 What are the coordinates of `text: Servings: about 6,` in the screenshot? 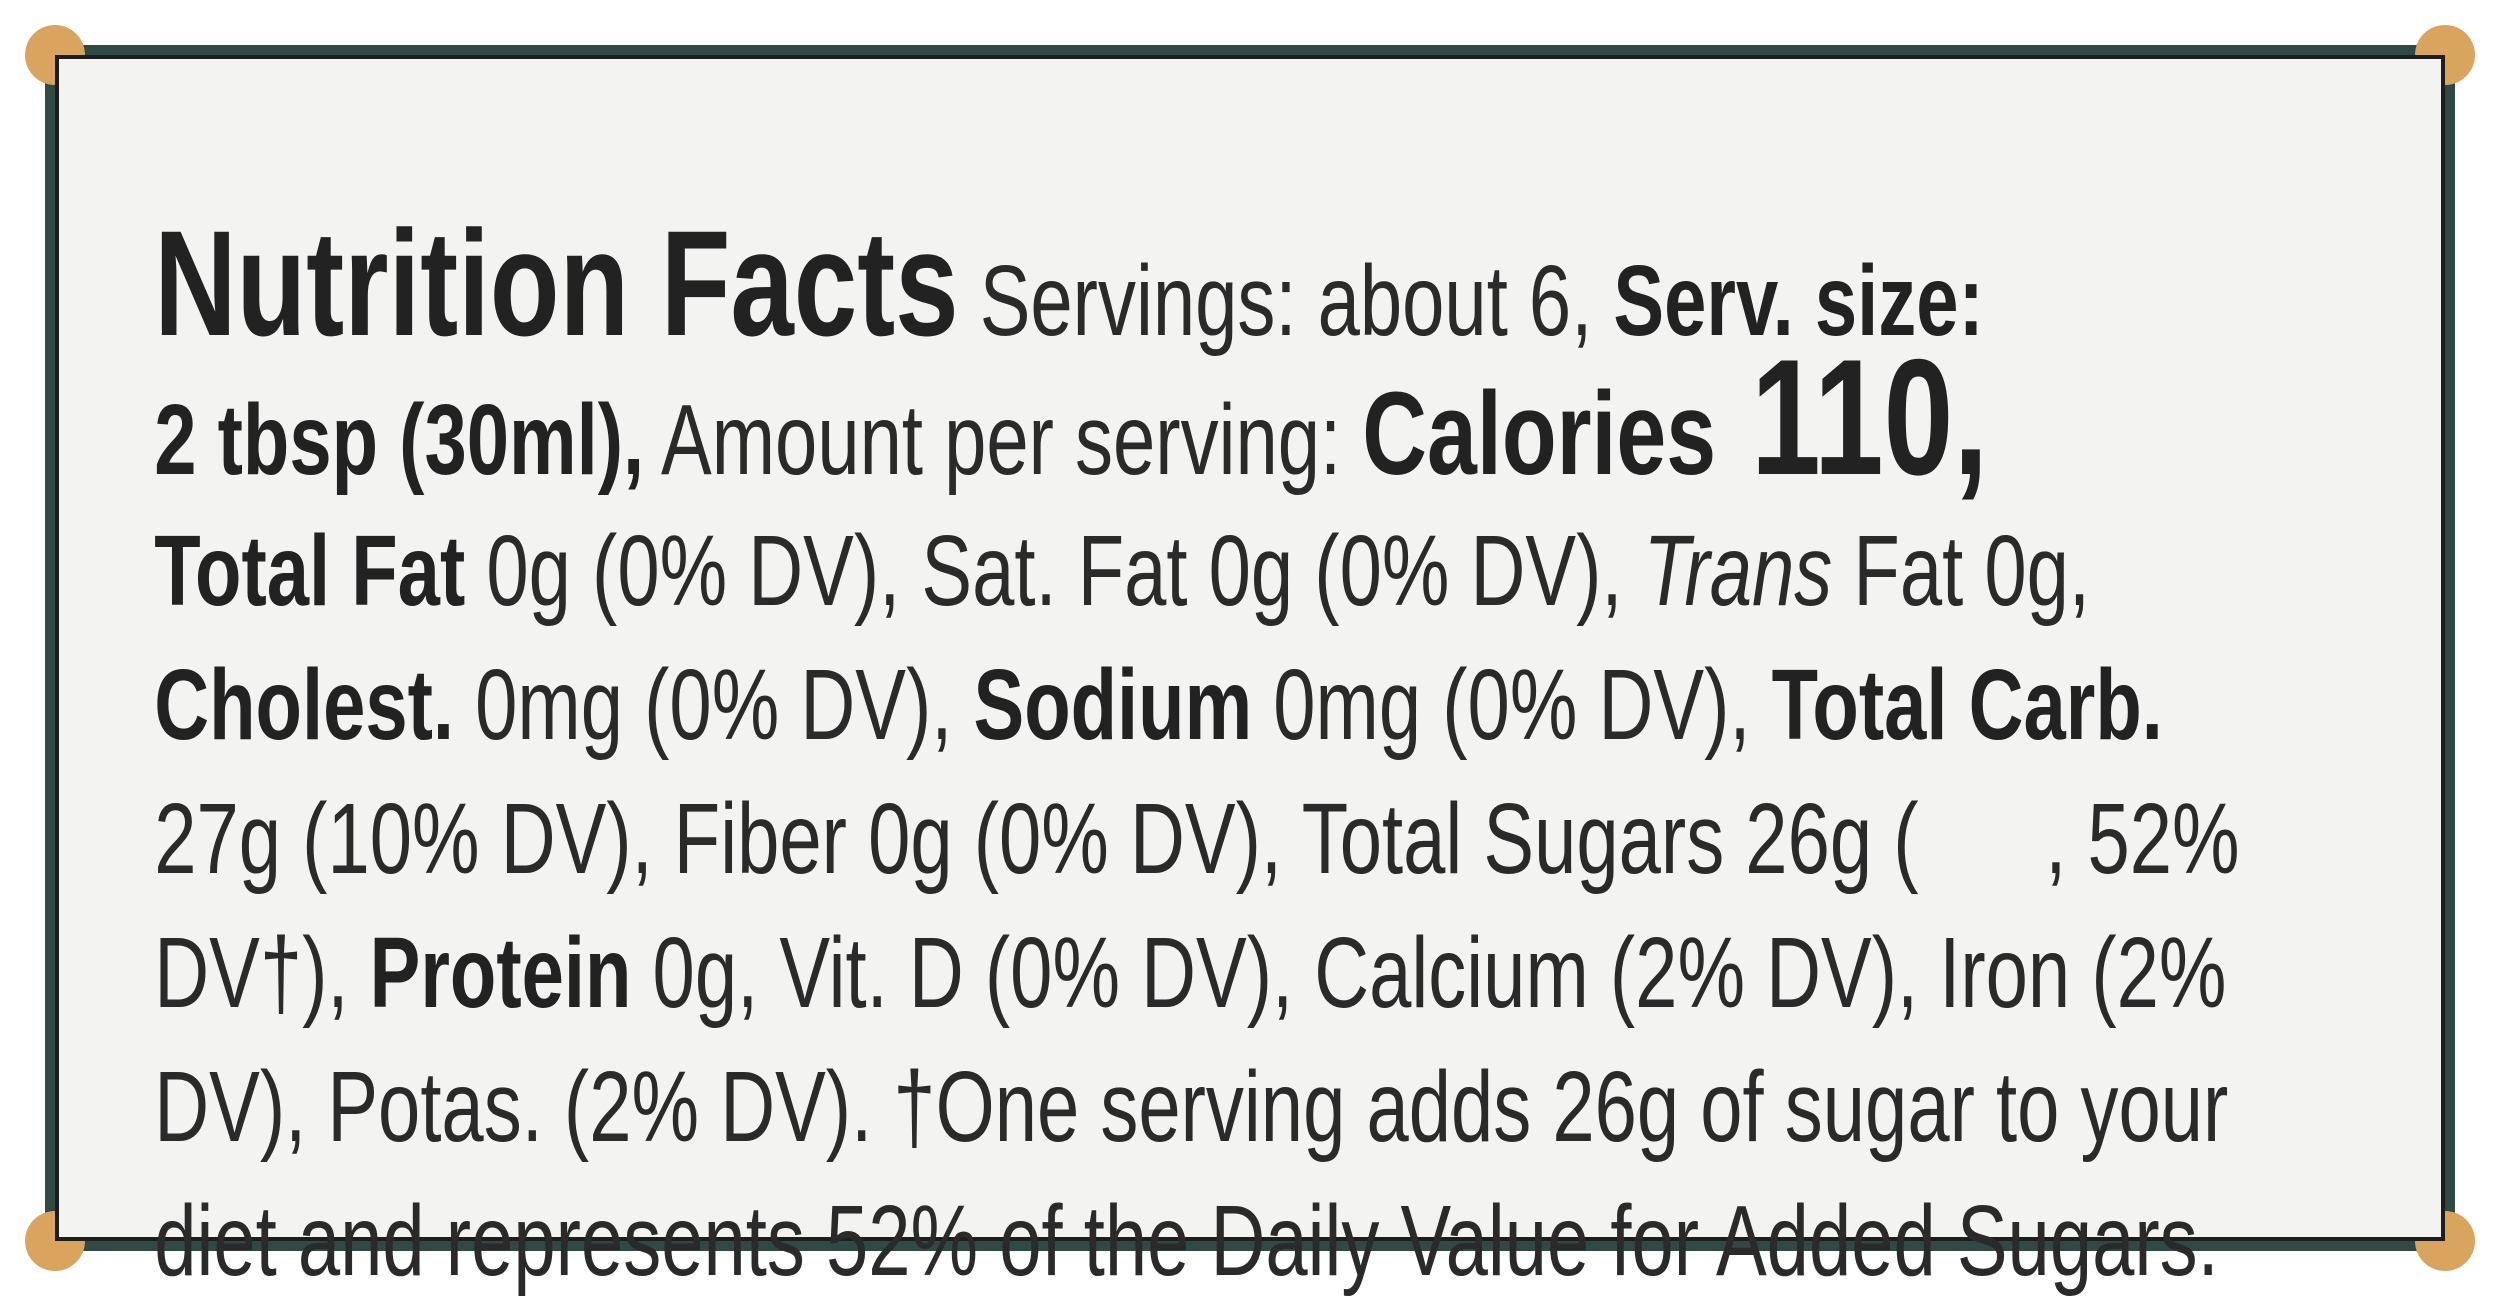 It's located at (1286, 301).